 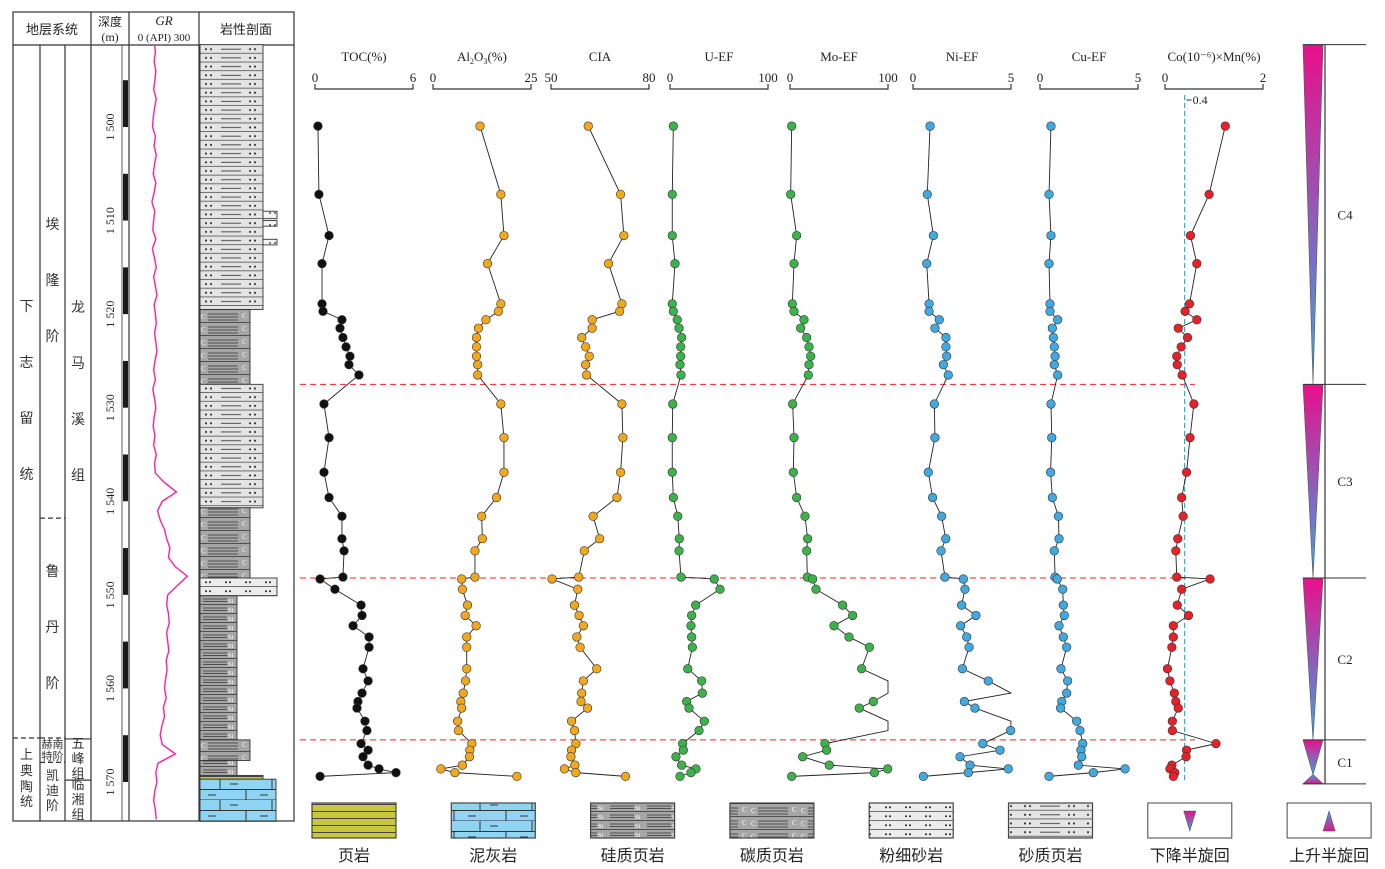 What do you see at coordinates (1089, 87) in the screenshot?
I see `axis-line` at bounding box center [1089, 87].